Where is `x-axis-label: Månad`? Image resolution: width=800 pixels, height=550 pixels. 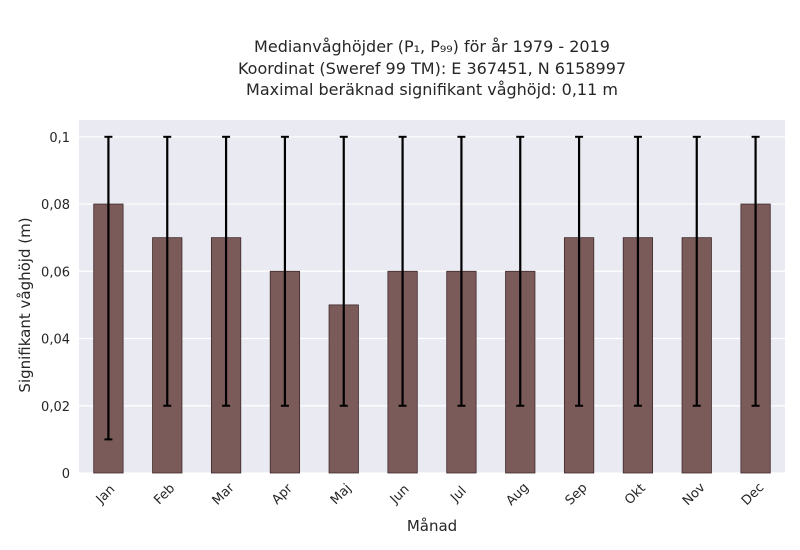
x-axis-label: Månad is located at coordinates (432, 526).